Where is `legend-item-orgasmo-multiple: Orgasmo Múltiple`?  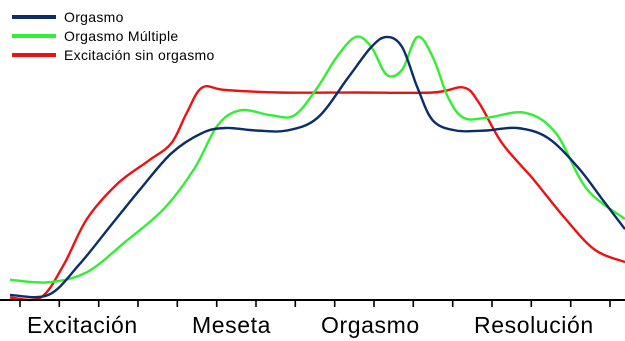 legend-item-orgasmo-multiple: Orgasmo Múltiple is located at coordinates (113, 35).